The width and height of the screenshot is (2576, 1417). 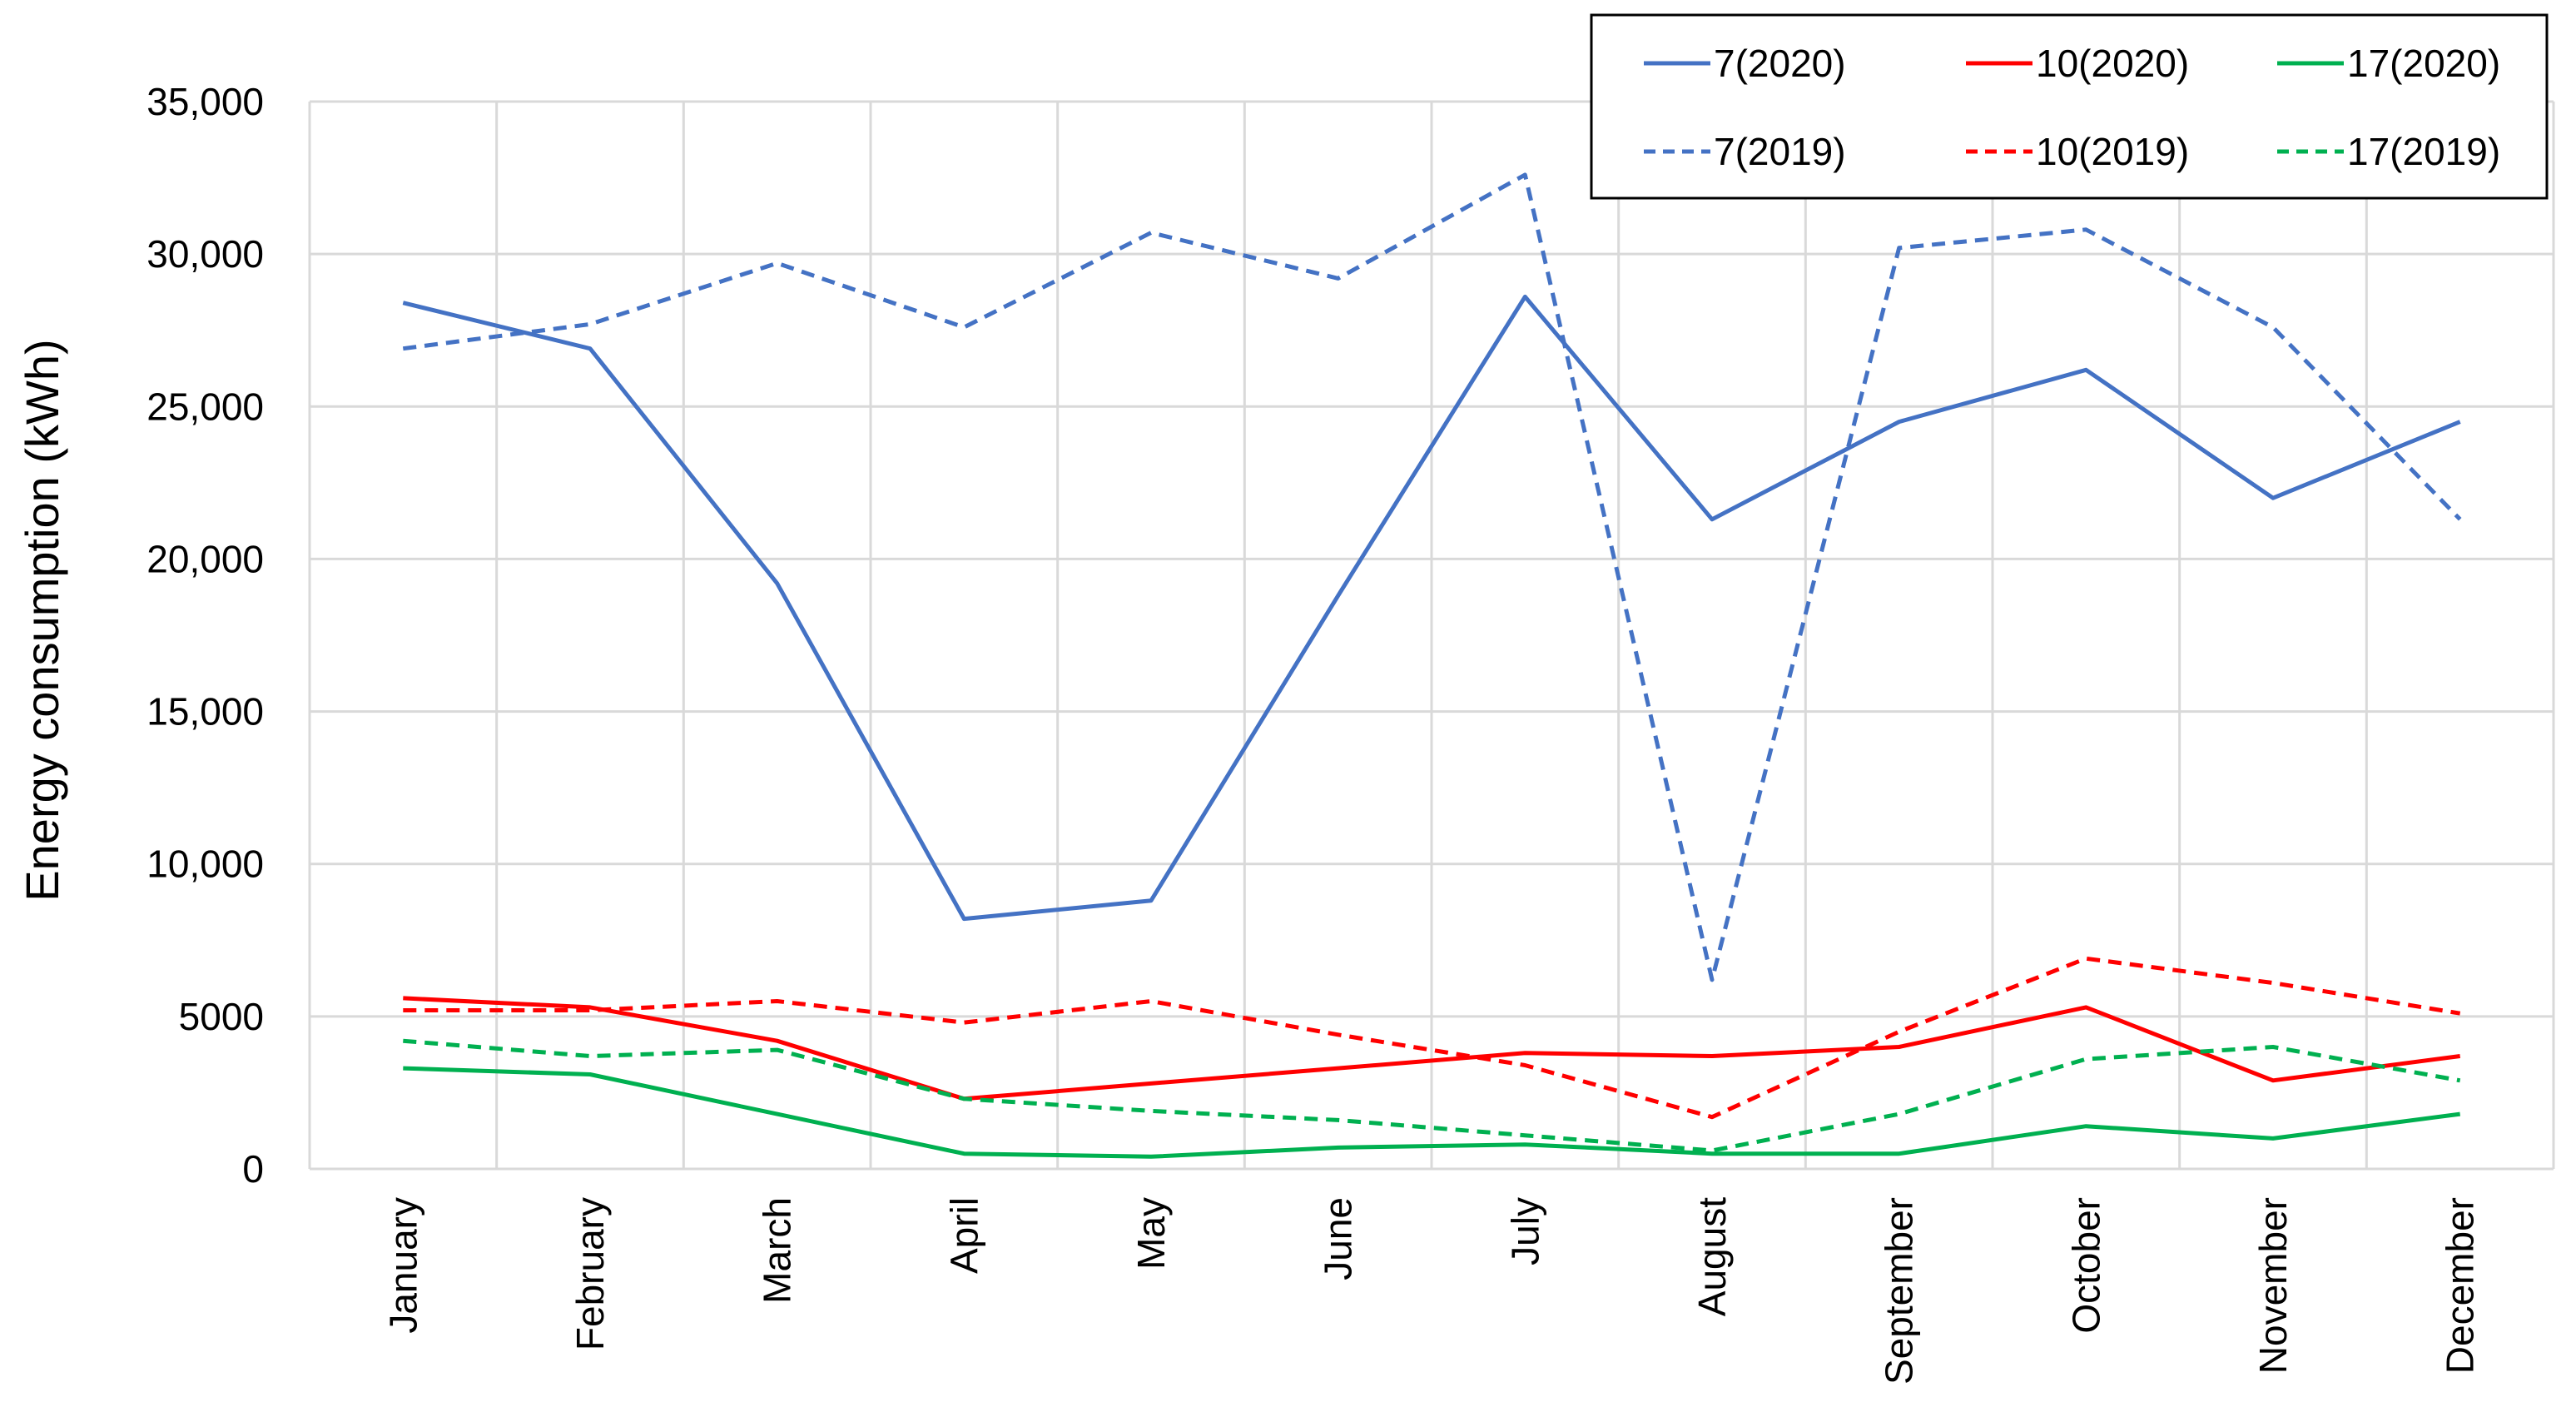 What do you see at coordinates (1432, 1048) in the screenshot?
I see `series-line-10-2020` at bounding box center [1432, 1048].